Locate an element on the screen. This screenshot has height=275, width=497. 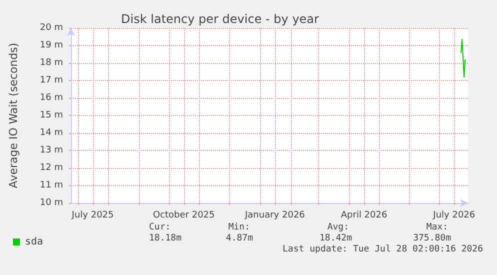
line-series is located at coordinates (463, 58).